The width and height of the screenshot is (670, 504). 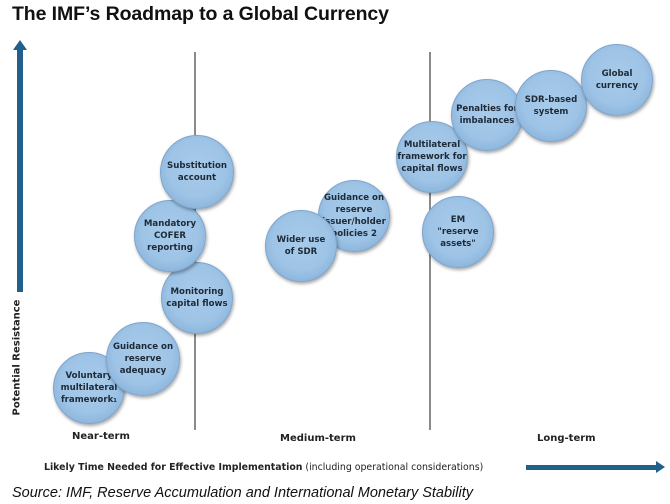 I want to click on y-axis-label: Potential Resistance, so click(x=17, y=357).